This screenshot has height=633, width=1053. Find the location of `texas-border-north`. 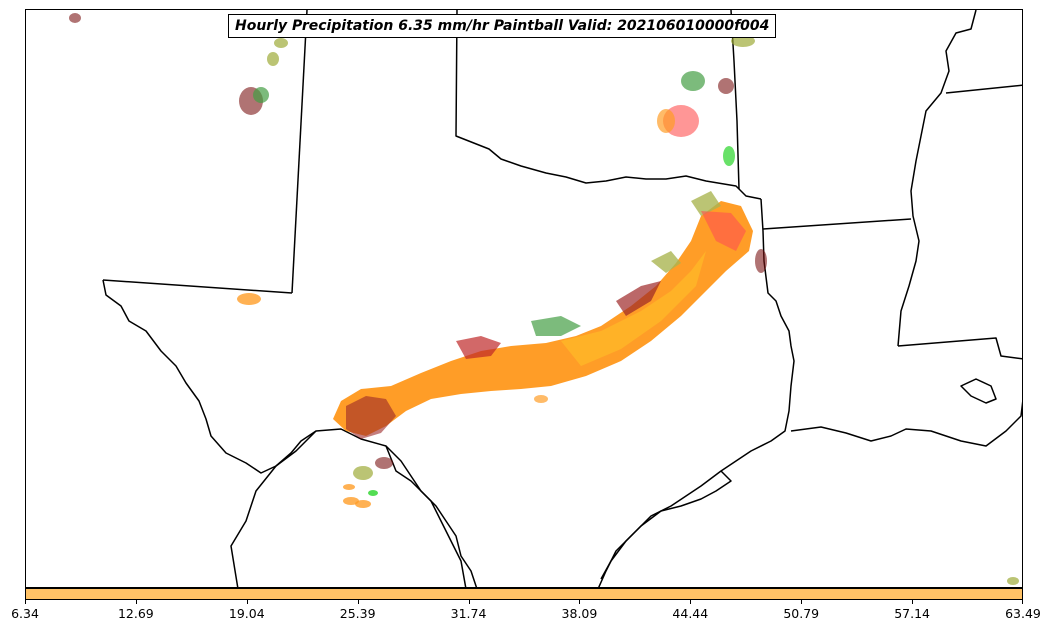

texas-border-north is located at coordinates (197, 286).